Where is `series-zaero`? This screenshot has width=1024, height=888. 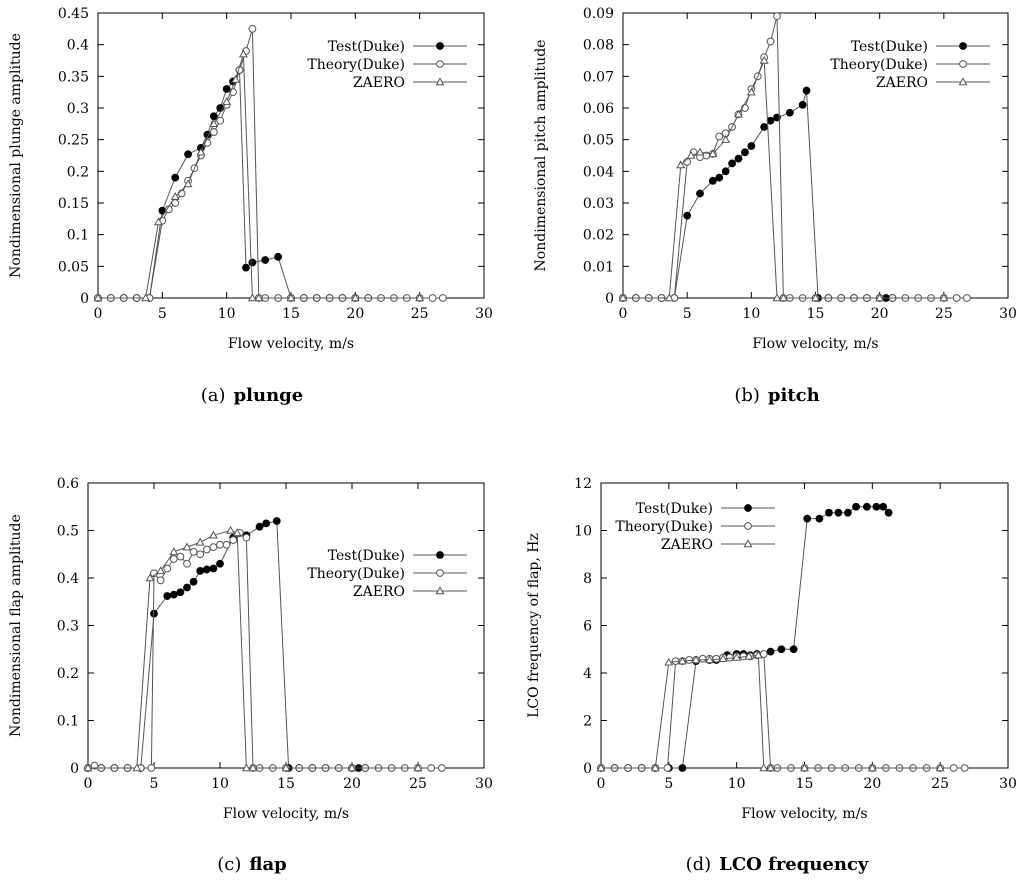 series-zaero is located at coordinates (770, 711).